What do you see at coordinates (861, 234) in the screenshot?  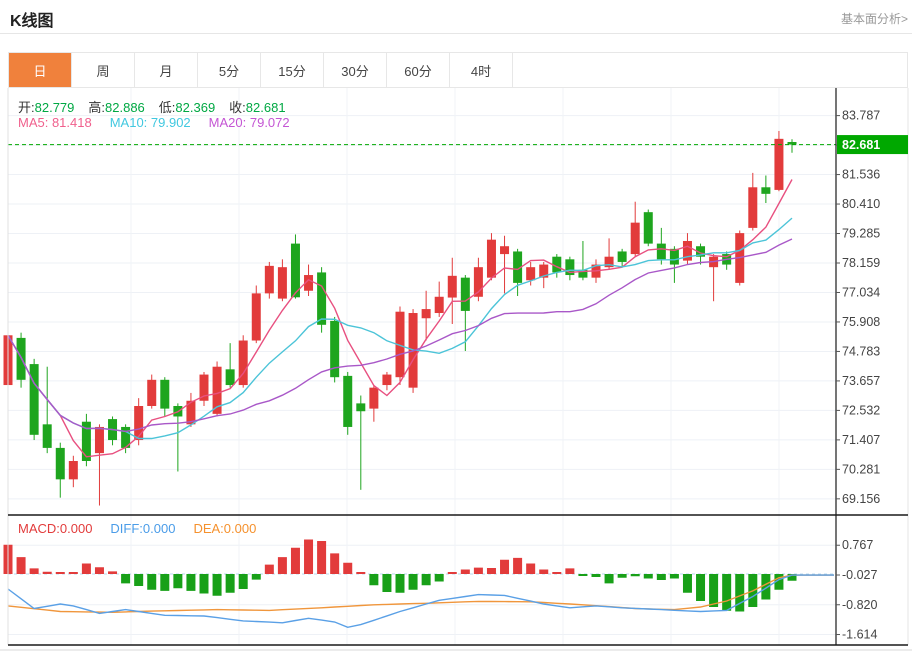 I see `price-tick-label: 79.285` at bounding box center [861, 234].